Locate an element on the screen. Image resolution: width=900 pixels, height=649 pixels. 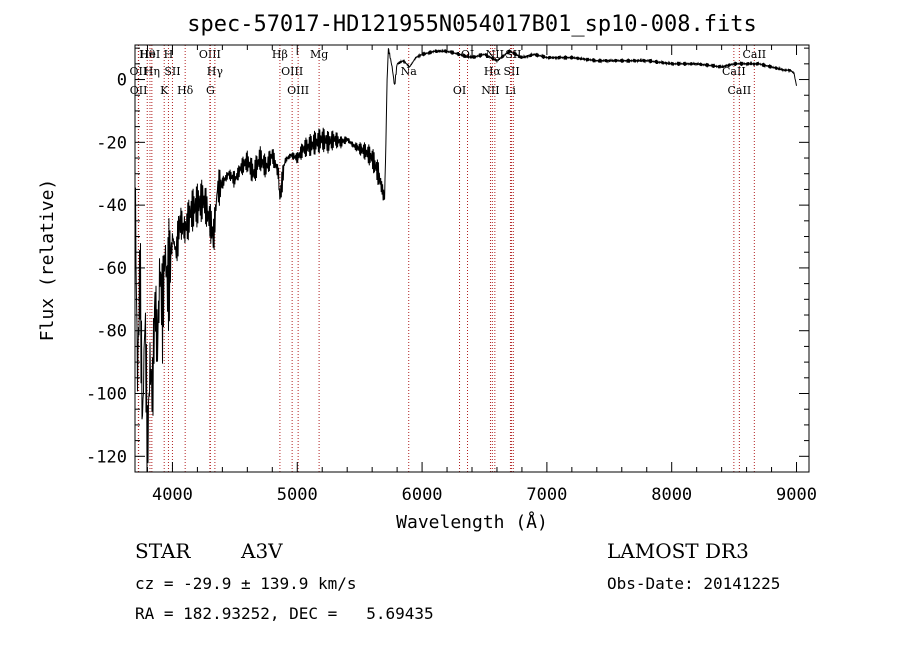
y-tick-label: -120 is located at coordinates (106, 457).